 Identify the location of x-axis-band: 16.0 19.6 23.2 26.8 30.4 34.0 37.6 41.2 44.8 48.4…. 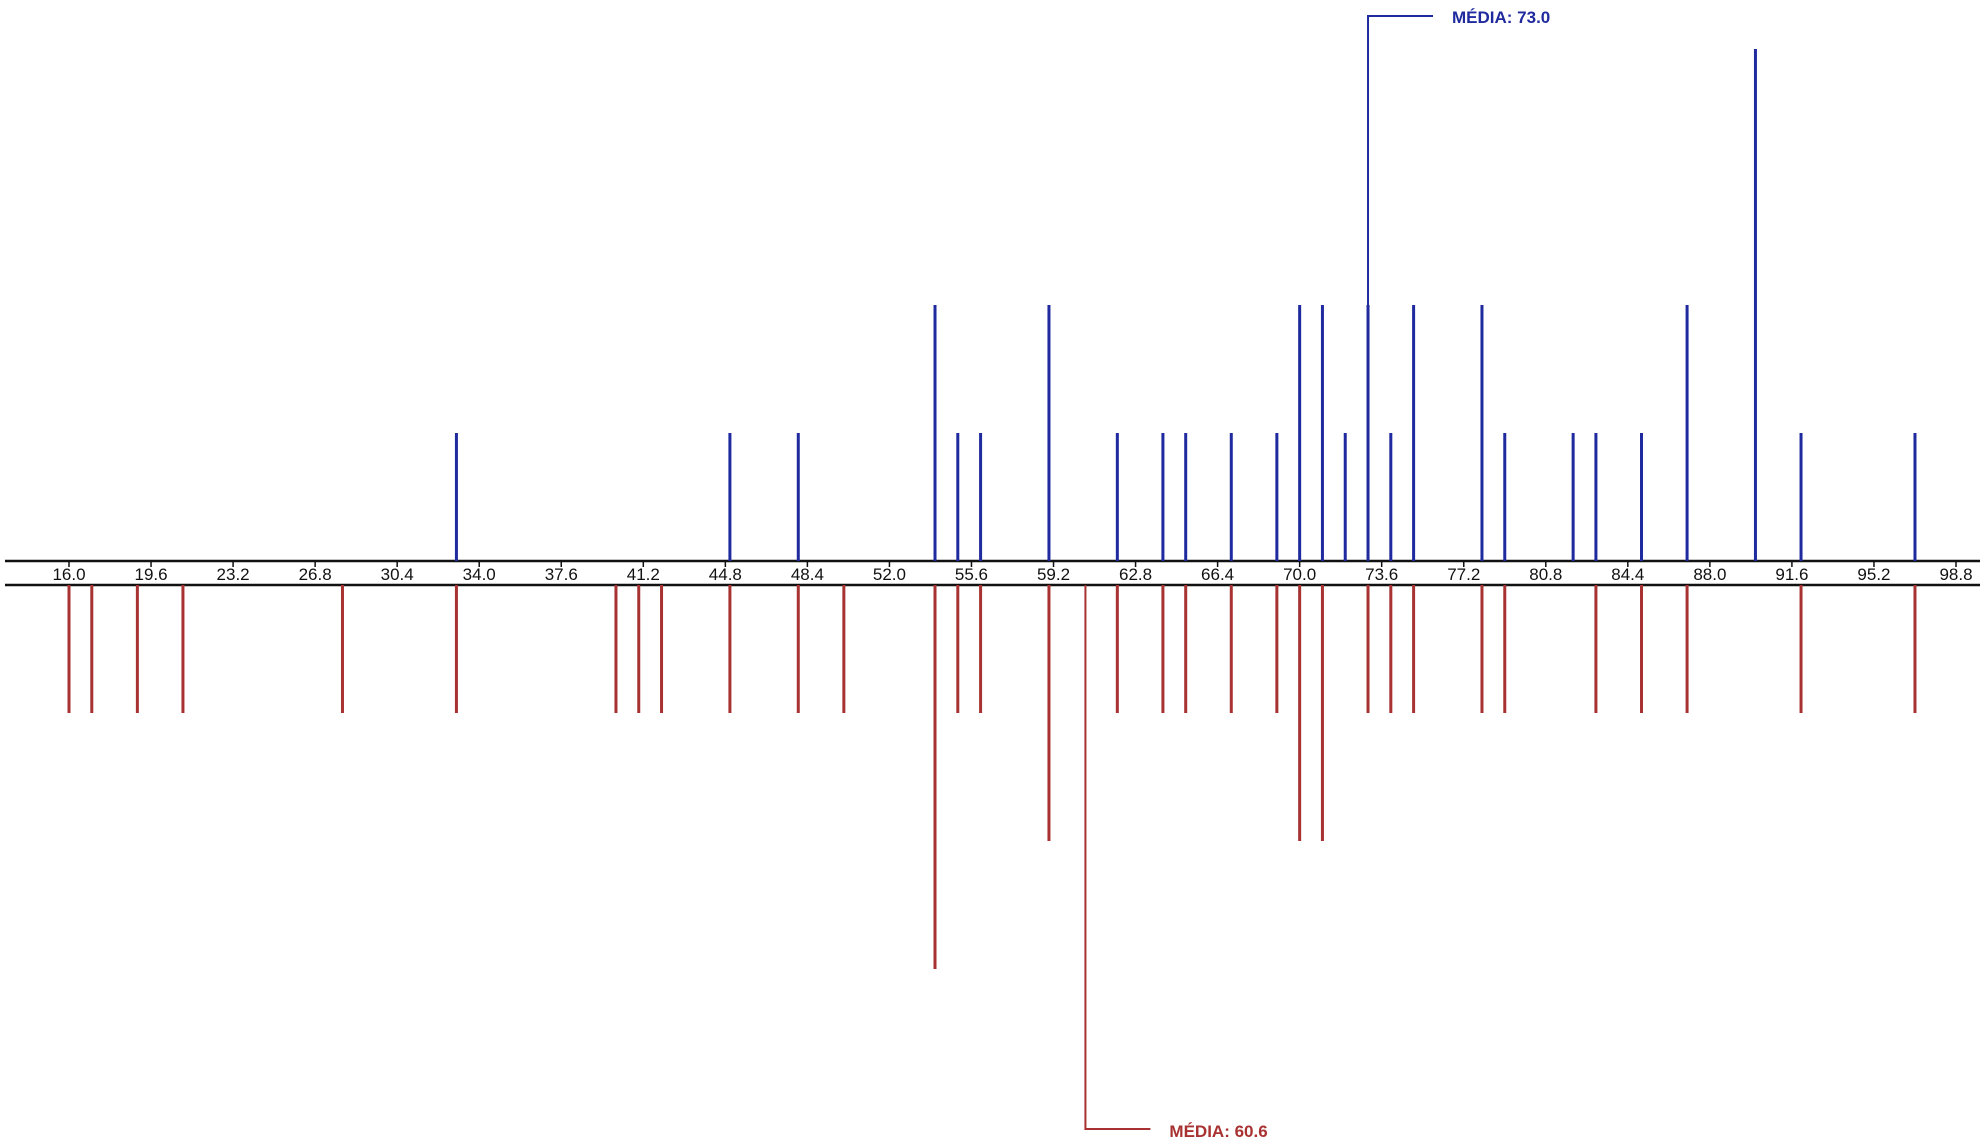
(992, 573).